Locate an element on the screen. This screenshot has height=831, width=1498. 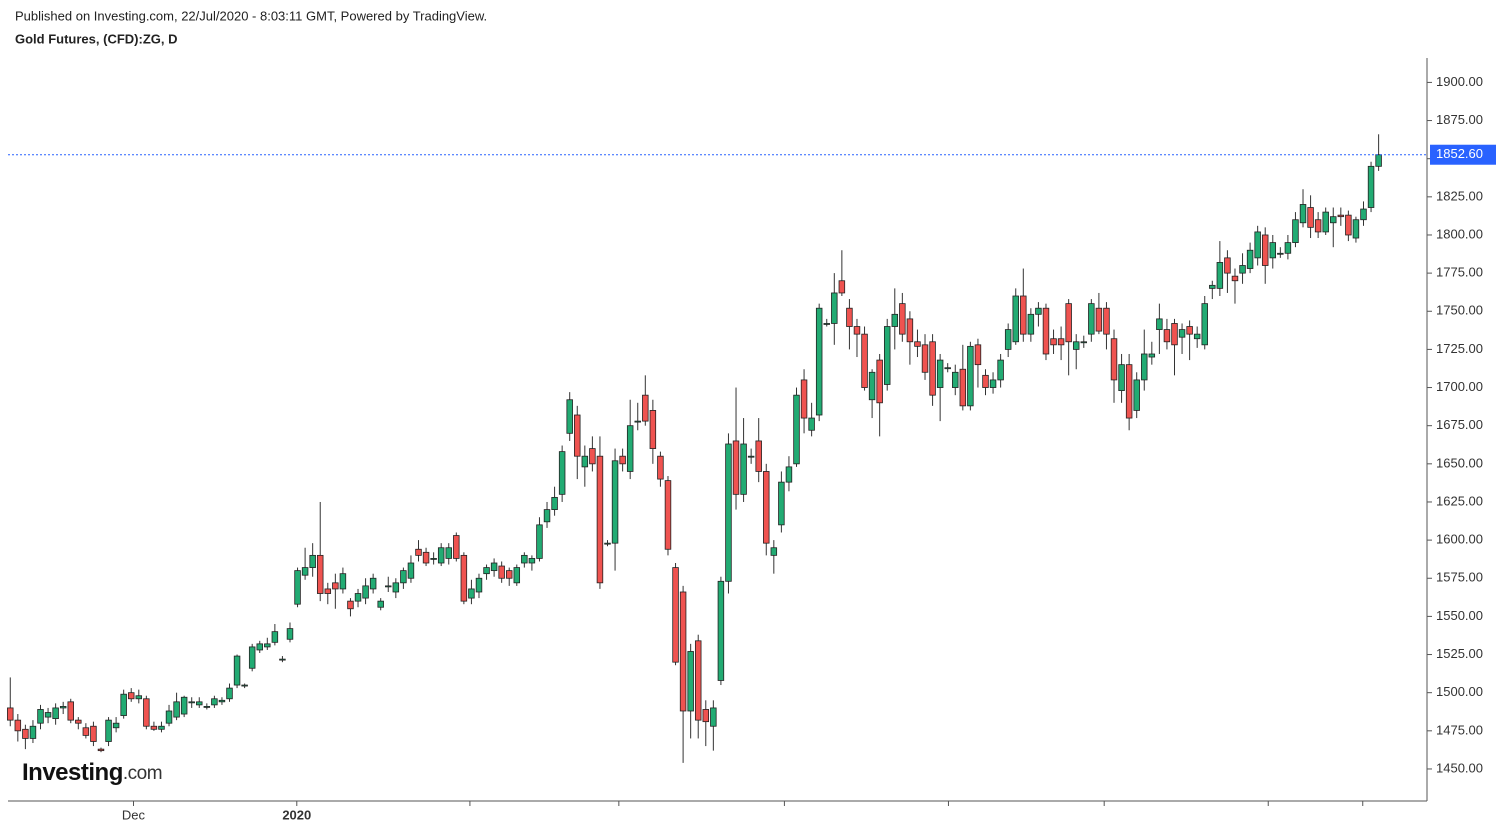
x-tick-label: Dec is located at coordinates (134, 814).